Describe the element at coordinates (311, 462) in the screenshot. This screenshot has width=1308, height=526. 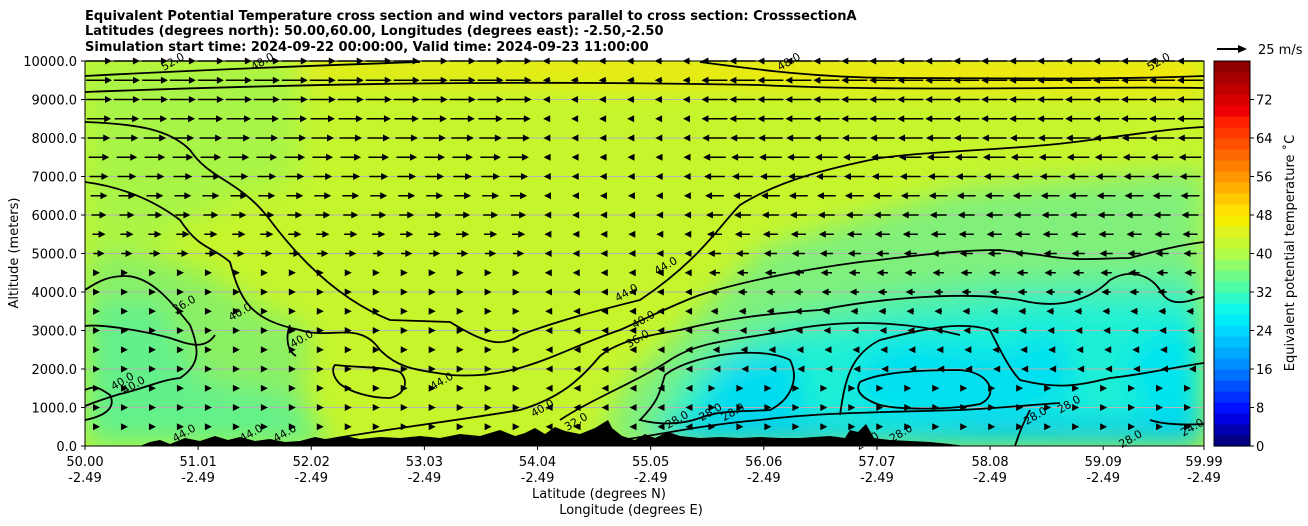
I see `x-tick-label-lat: 52.02` at that location.